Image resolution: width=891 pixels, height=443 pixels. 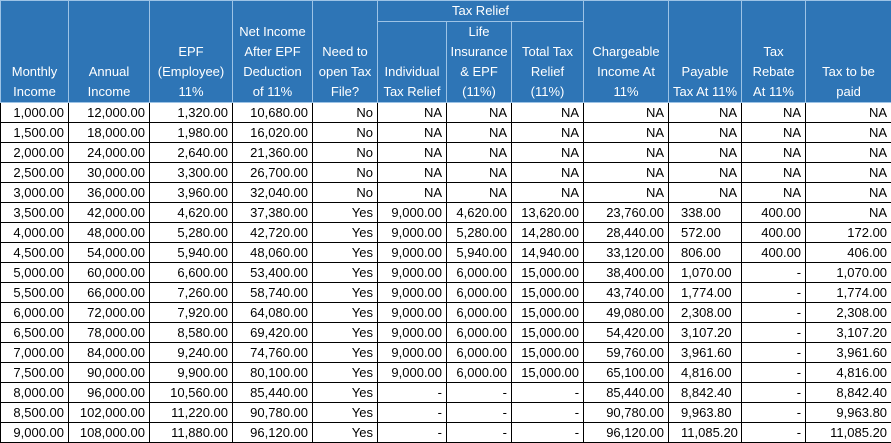 What do you see at coordinates (191, 113) in the screenshot?
I see `cell: 1,320.00` at bounding box center [191, 113].